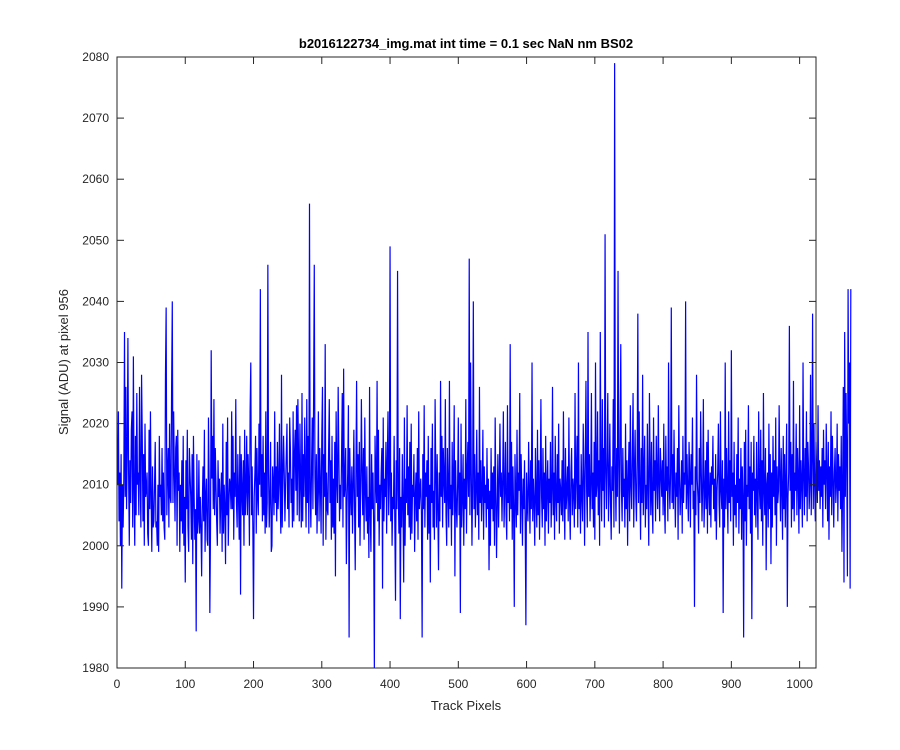 Image resolution: width=900 pixels, height=750 pixels. I want to click on y-tick-label: 2050, so click(95, 240).